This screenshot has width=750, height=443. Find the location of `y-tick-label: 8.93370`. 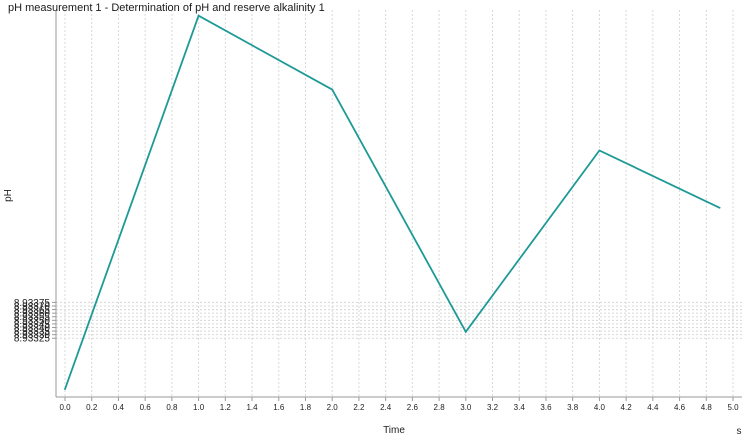

y-tick-label: 8.93370 is located at coordinates (32, 306).